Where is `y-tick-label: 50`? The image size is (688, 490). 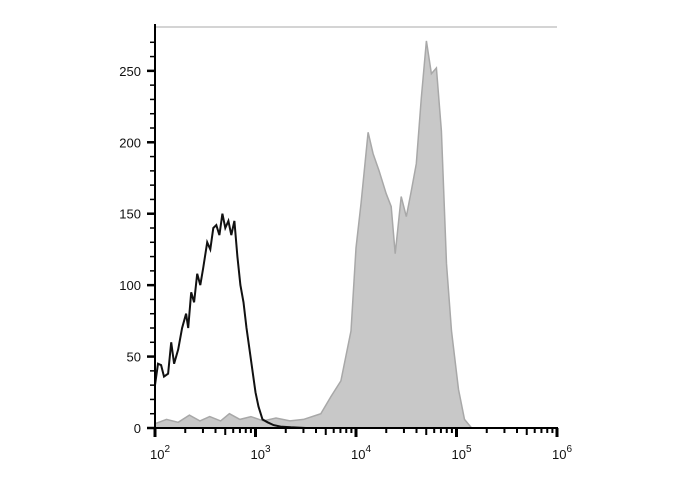
y-tick-label: 50 is located at coordinates (134, 357).